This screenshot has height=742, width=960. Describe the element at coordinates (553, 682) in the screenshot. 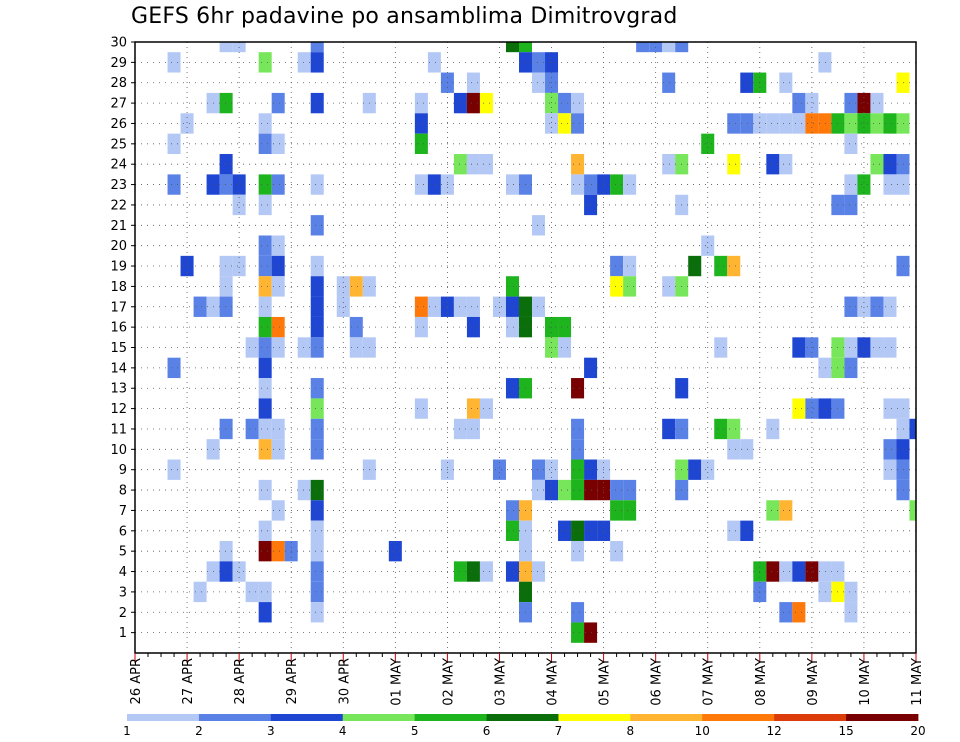

I see `x-tick-label: 04 MAY` at that location.